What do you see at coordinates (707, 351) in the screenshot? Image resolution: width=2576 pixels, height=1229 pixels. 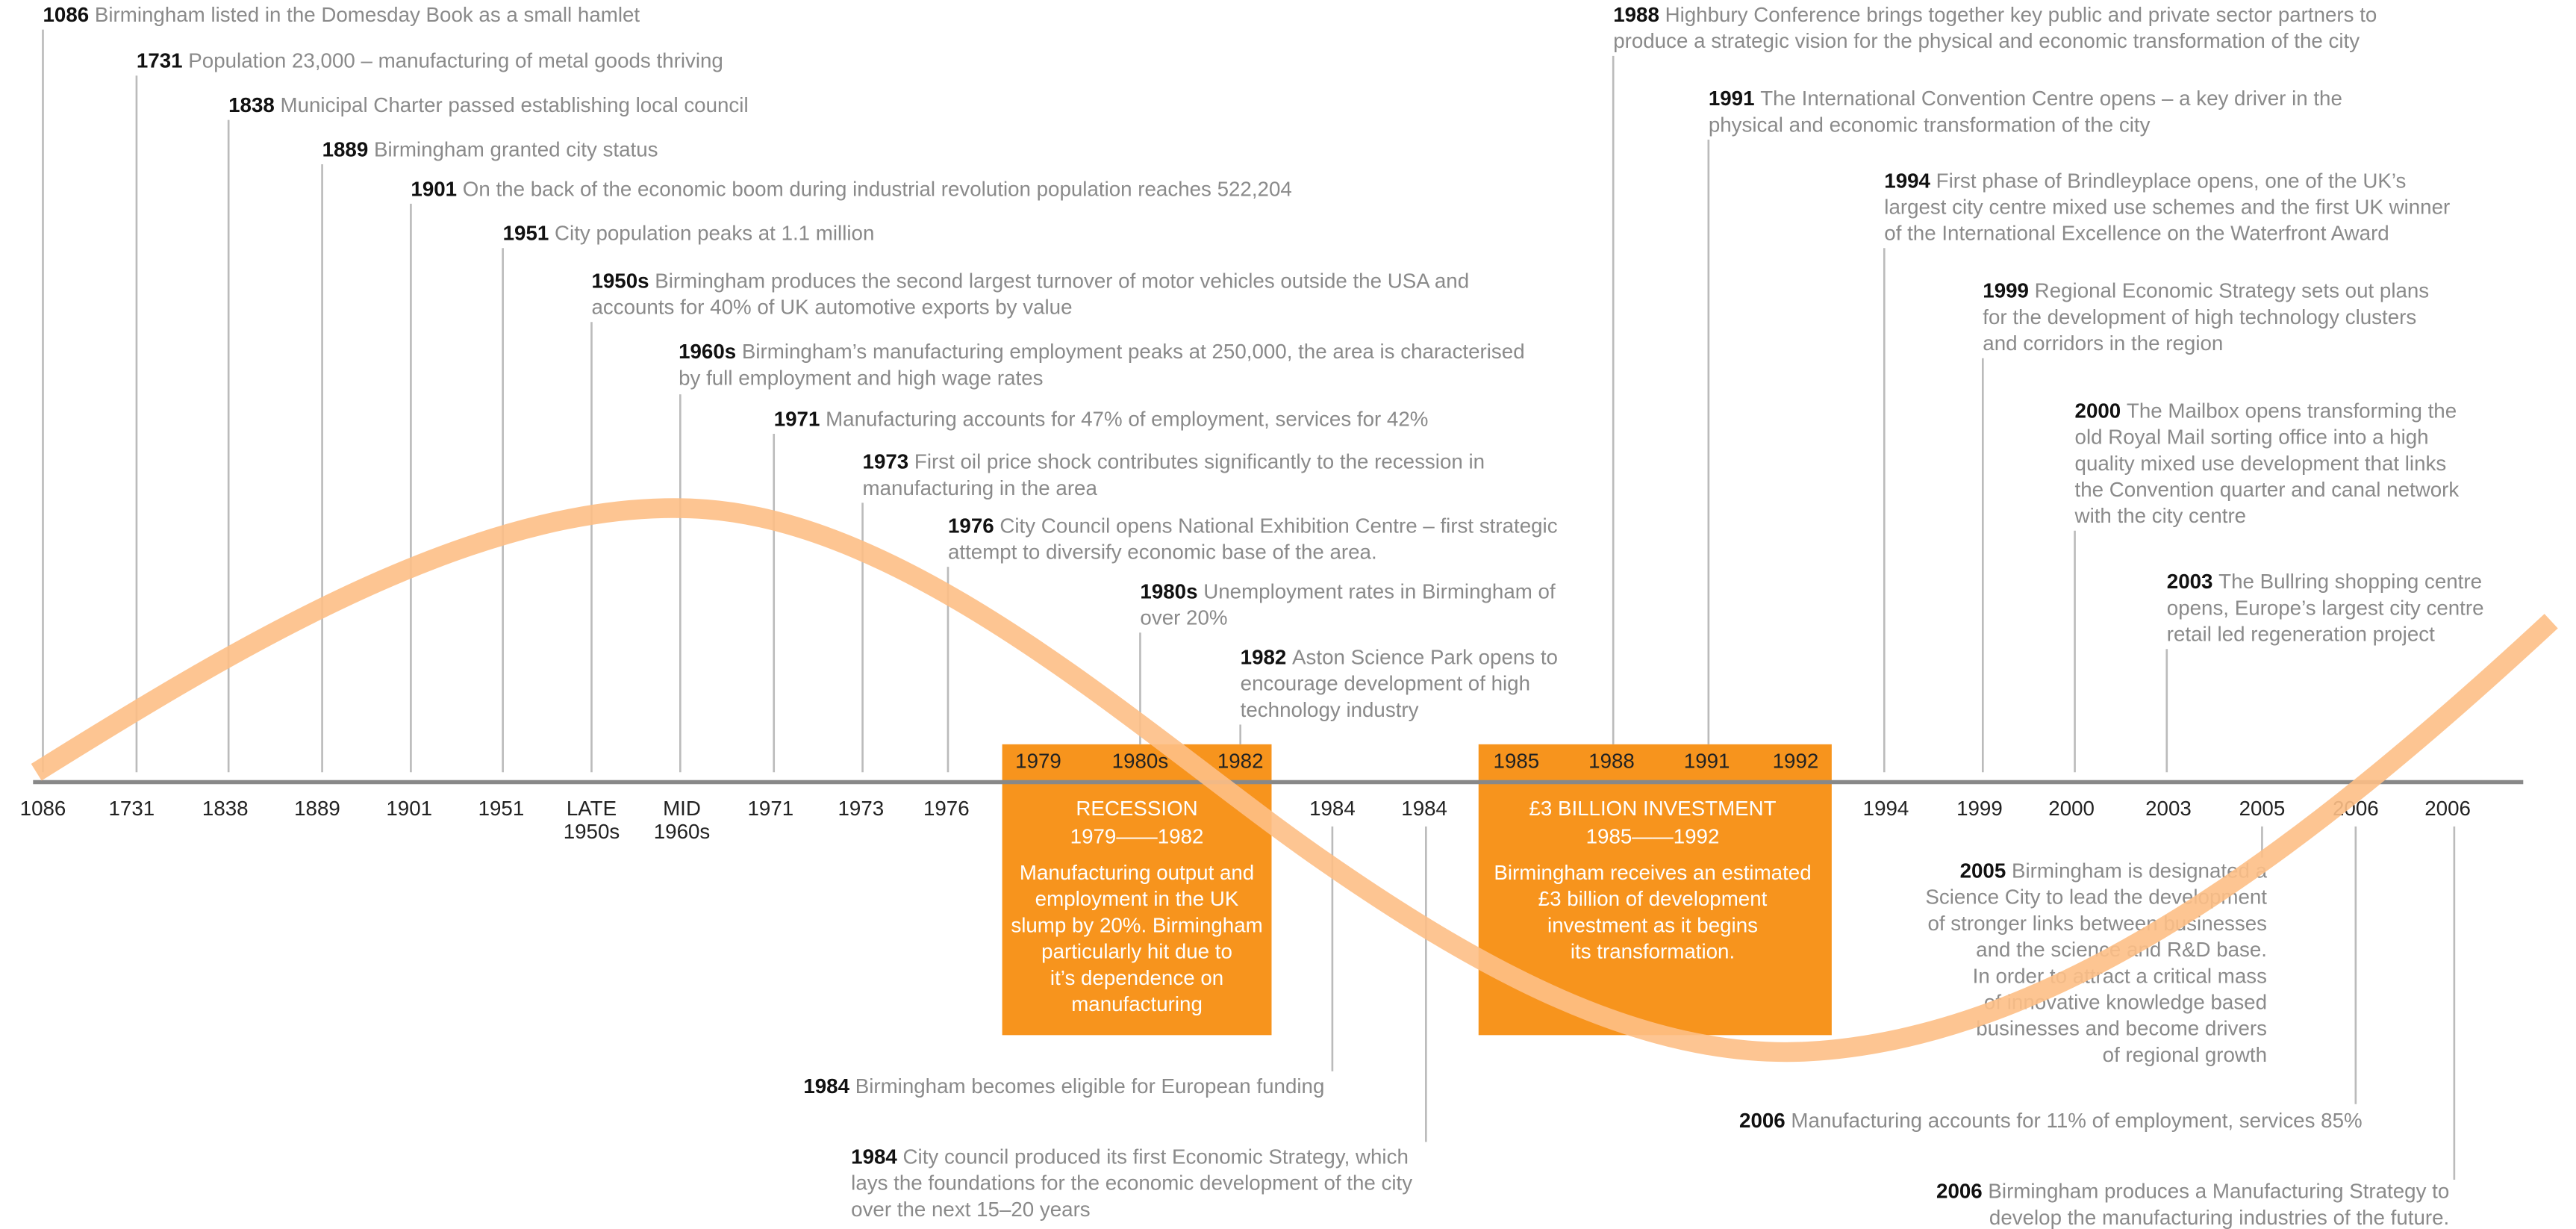 I see `event-year: 1960s` at bounding box center [707, 351].